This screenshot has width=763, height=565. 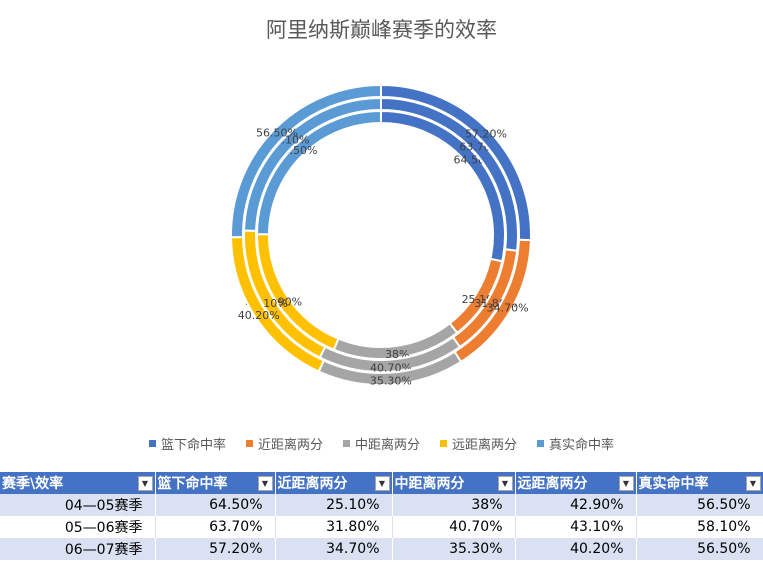 I want to click on column-header-label: 远距离两分, so click(x=552, y=484).